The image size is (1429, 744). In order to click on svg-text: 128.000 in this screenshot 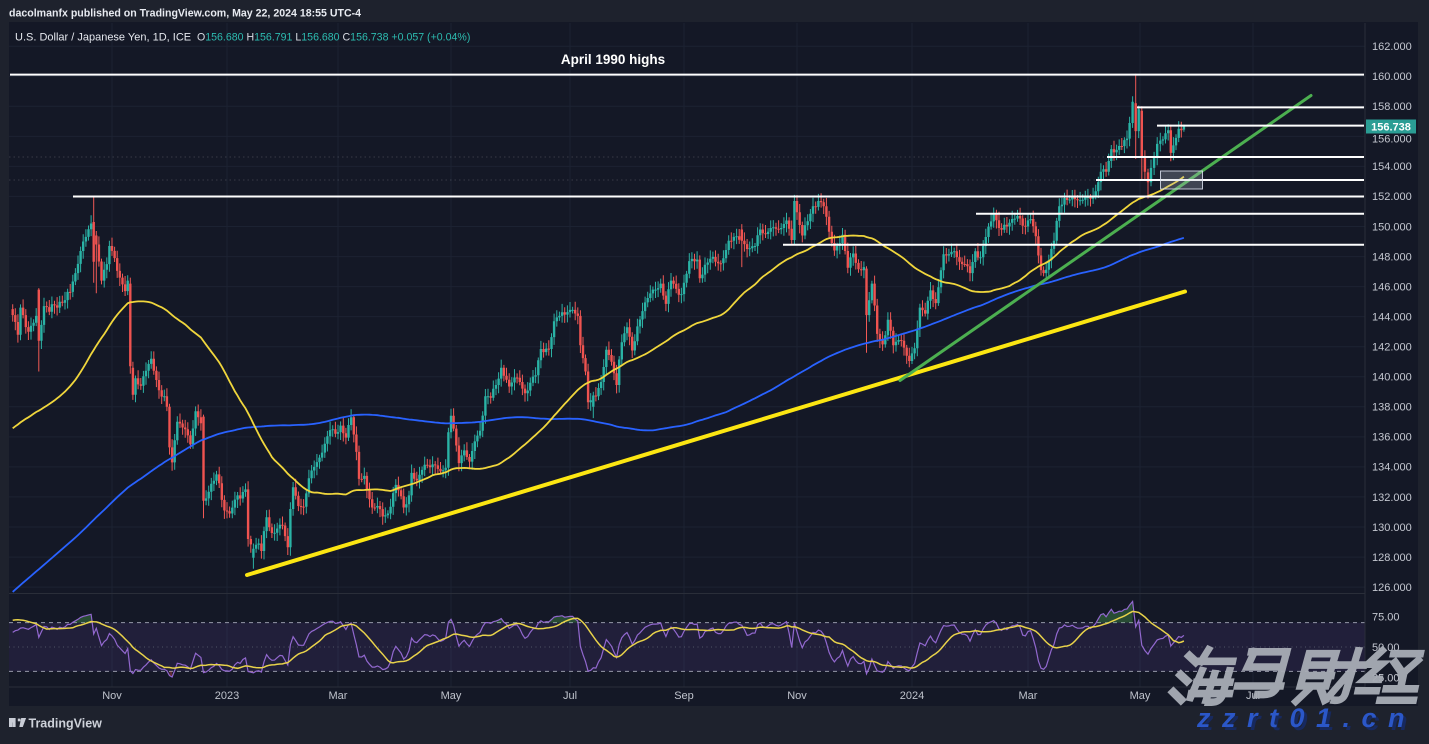, I will do `click(1392, 558)`.